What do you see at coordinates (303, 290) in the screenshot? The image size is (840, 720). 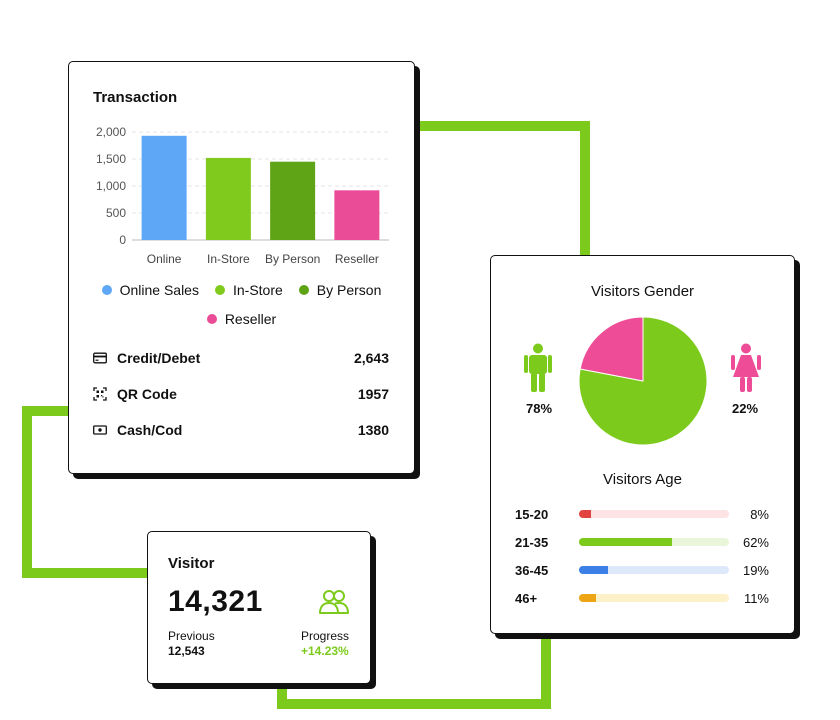 I see `legend-dot-byperson` at bounding box center [303, 290].